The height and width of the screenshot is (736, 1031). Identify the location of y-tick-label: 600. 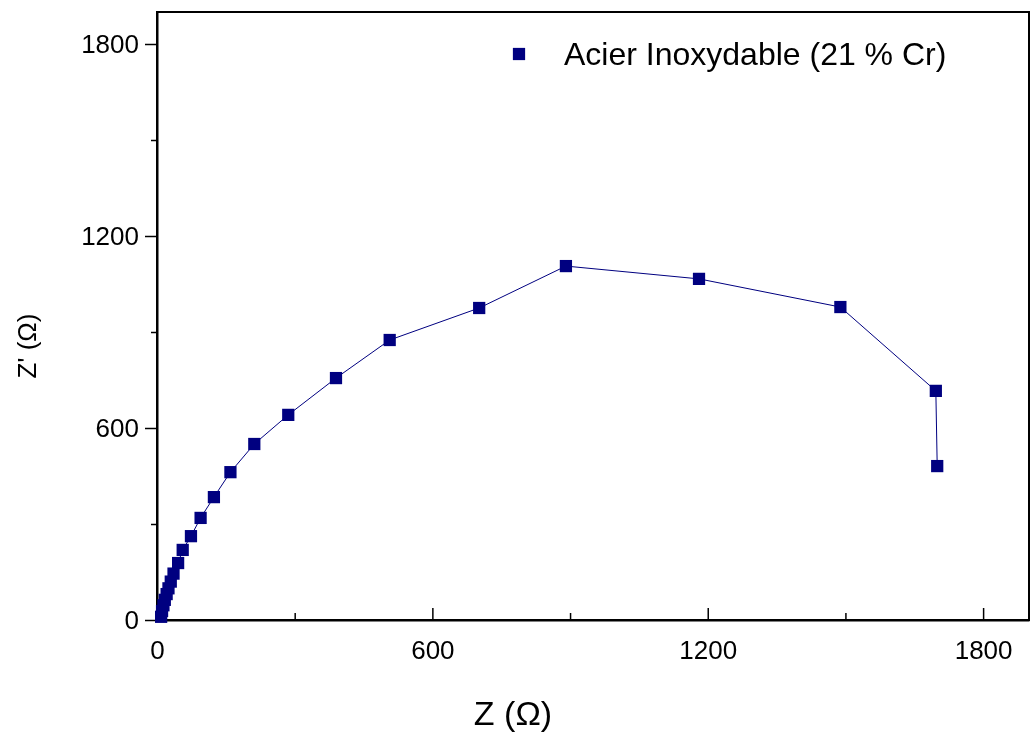
(117, 427).